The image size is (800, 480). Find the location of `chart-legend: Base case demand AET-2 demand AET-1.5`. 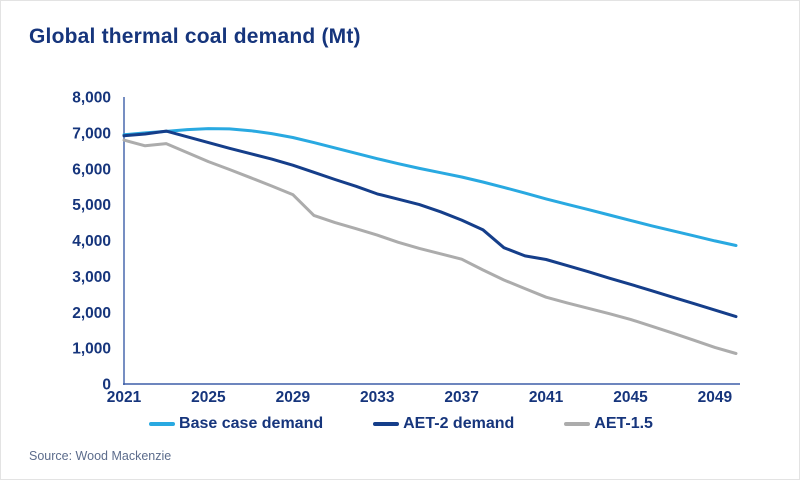

chart-legend: Base case demand AET-2 demand AET-1.5 is located at coordinates (400, 424).